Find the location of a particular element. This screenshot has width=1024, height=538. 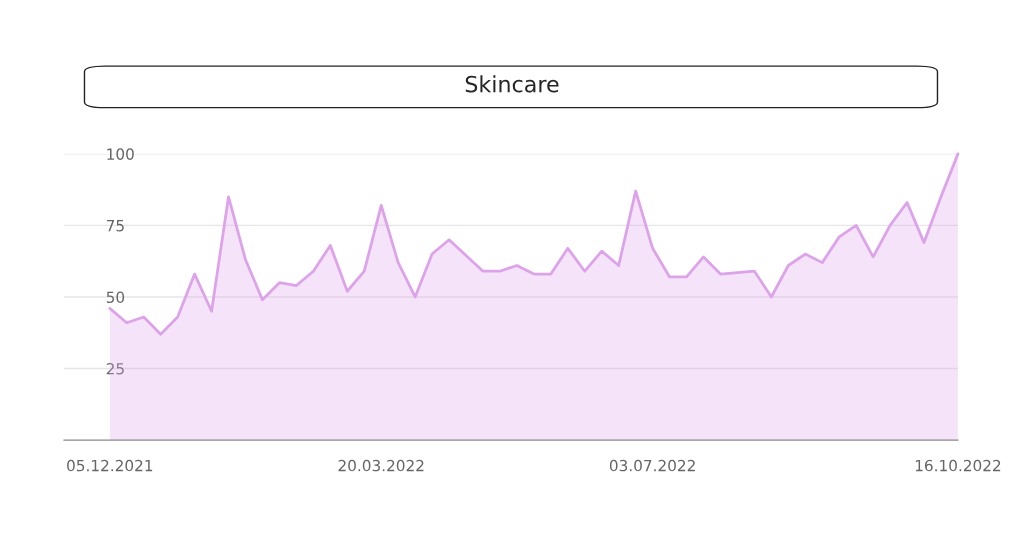

y-tick-label: 75 is located at coordinates (115, 226).